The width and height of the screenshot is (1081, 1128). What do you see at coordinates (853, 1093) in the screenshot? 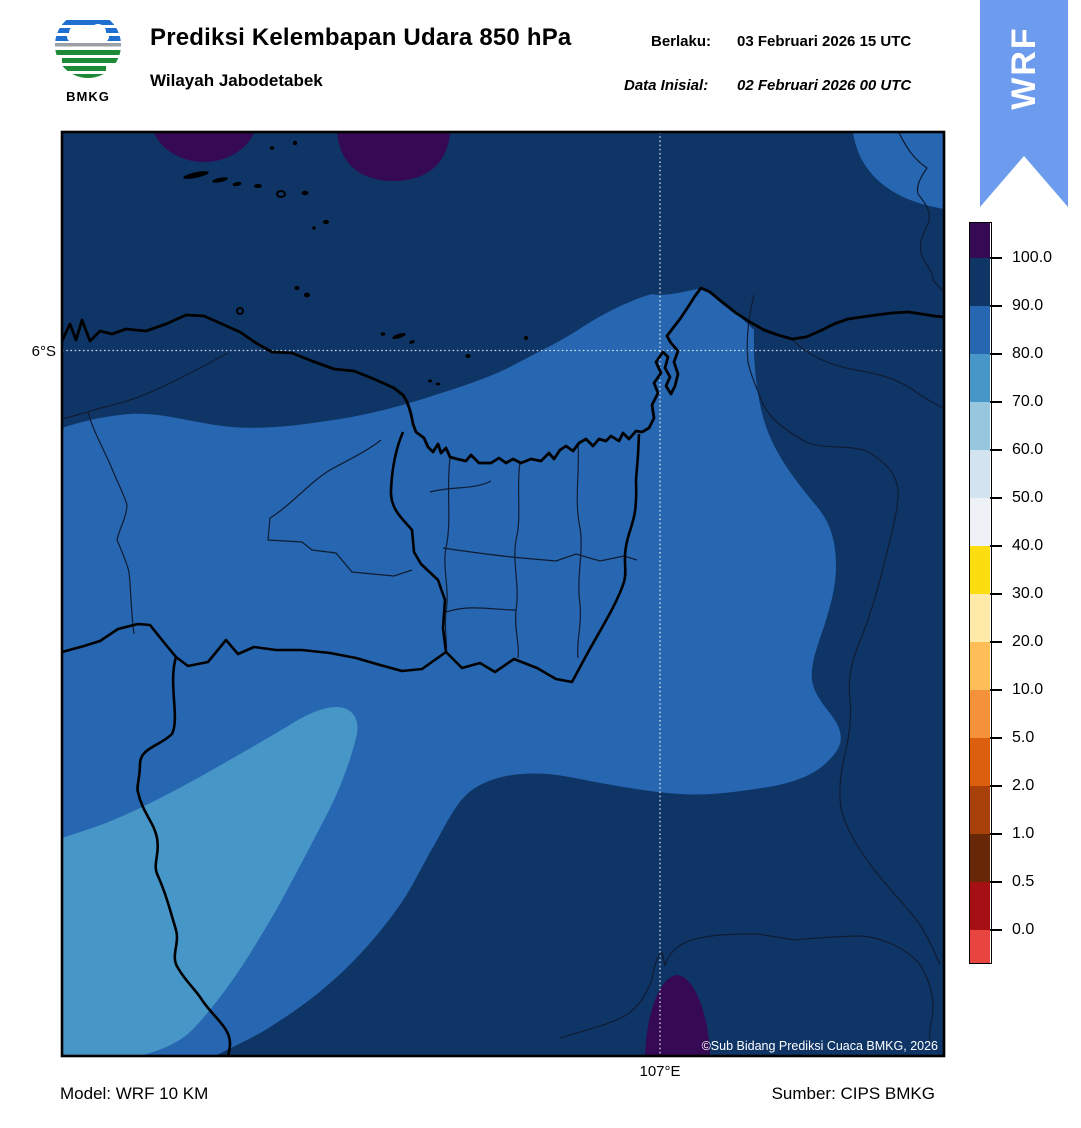
I see `source-caption: Sumber: CIPS BMKG` at bounding box center [853, 1093].